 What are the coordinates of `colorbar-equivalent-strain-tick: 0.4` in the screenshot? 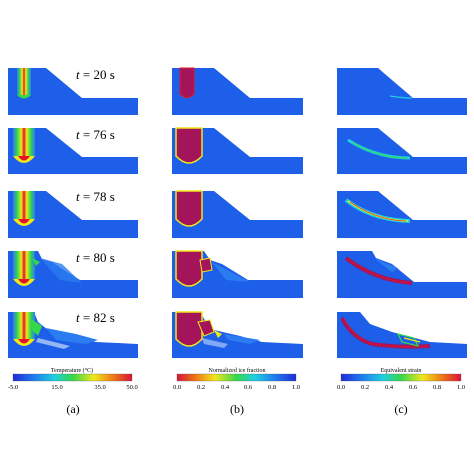 It's located at (389, 387).